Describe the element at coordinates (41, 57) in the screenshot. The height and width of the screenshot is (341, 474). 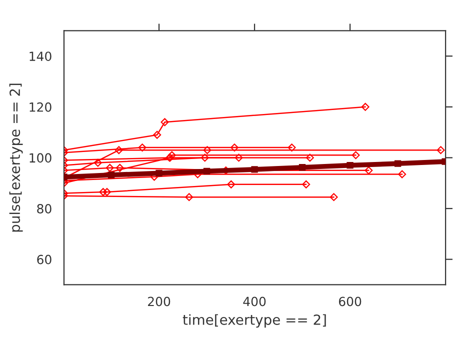
I see `y-tick-label: 140` at that location.